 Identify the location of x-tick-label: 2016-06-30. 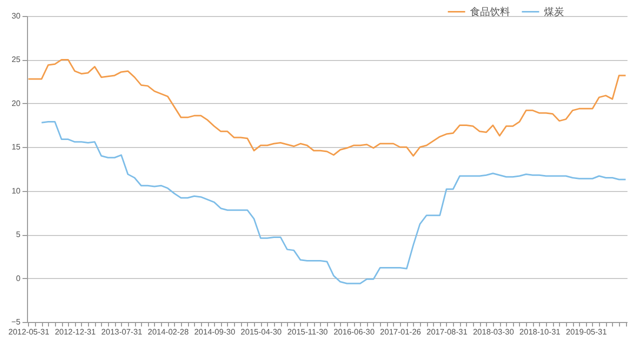
(355, 332).